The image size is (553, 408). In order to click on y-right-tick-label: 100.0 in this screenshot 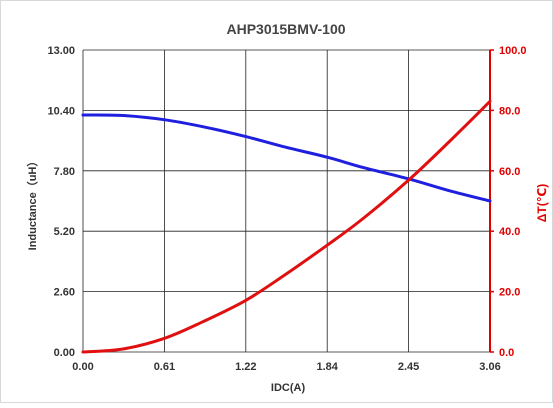, I will do `click(513, 51)`.